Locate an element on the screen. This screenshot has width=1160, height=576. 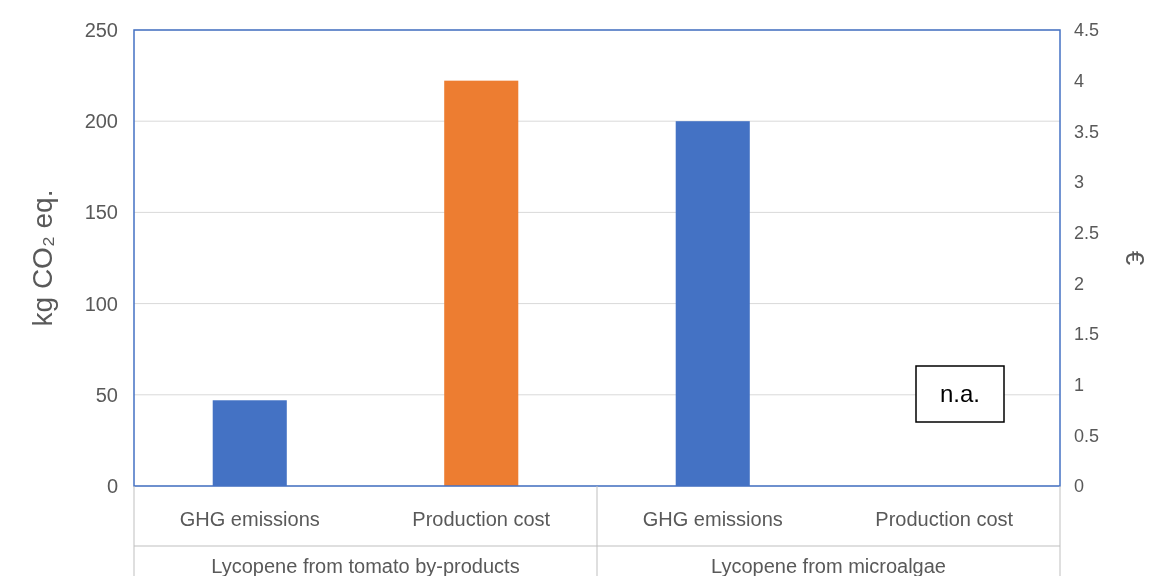
y2-tick-label: 3.5 is located at coordinates (1087, 131).